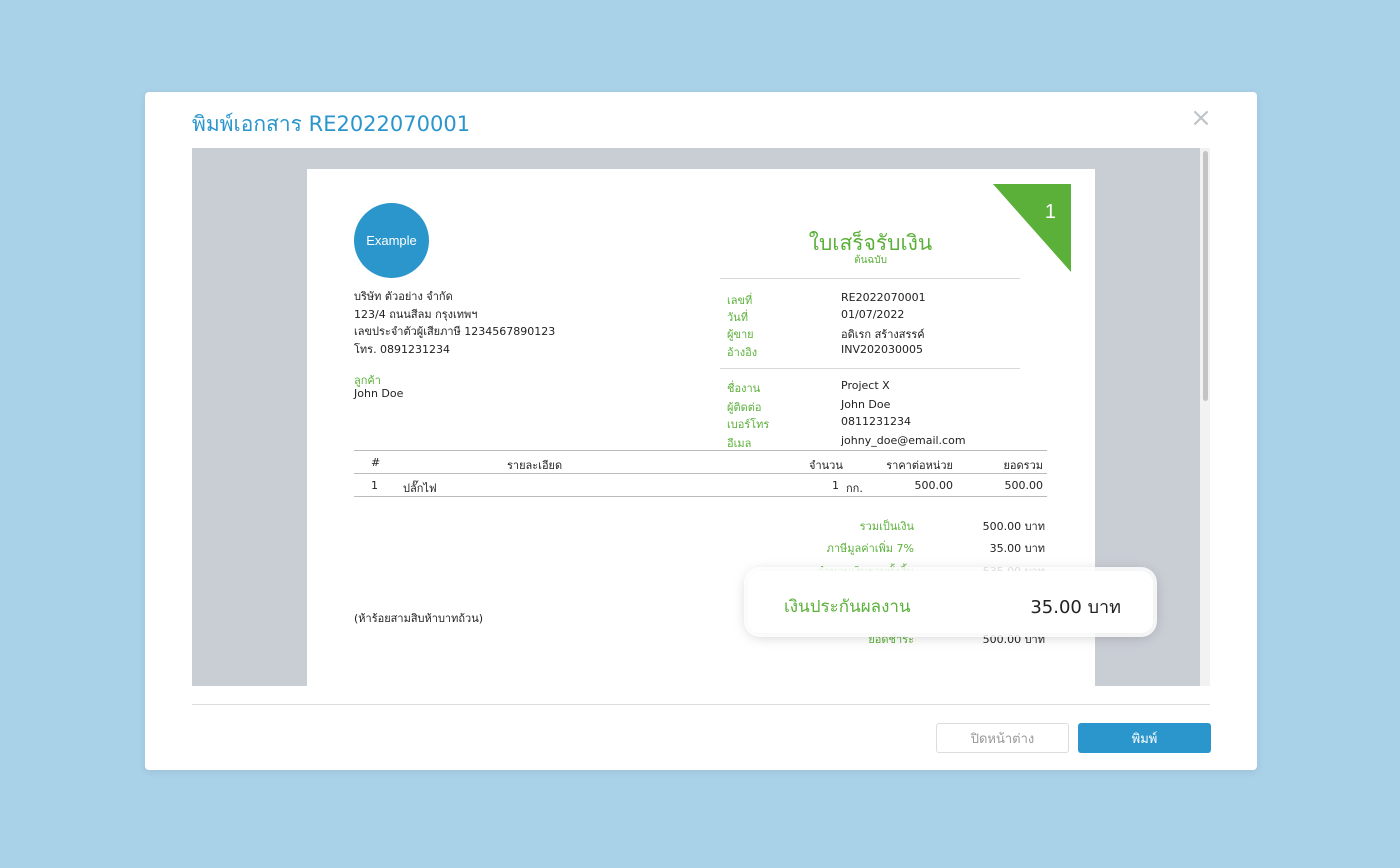 The width and height of the screenshot is (1400, 868). What do you see at coordinates (740, 334) in the screenshot?
I see `meta-label: ผู้ขาย` at bounding box center [740, 334].